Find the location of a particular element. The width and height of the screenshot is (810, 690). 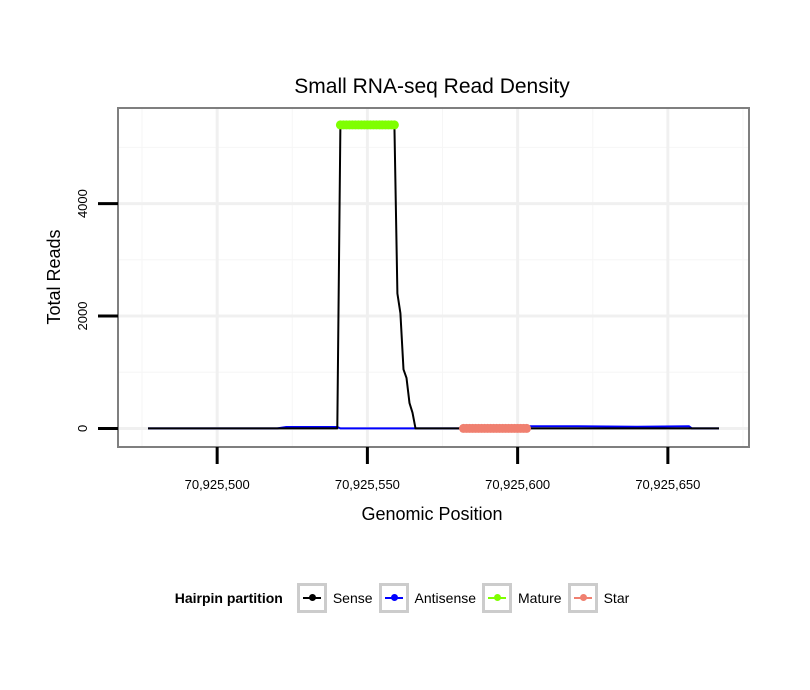

y-tick-label: 0 is located at coordinates (82, 428).